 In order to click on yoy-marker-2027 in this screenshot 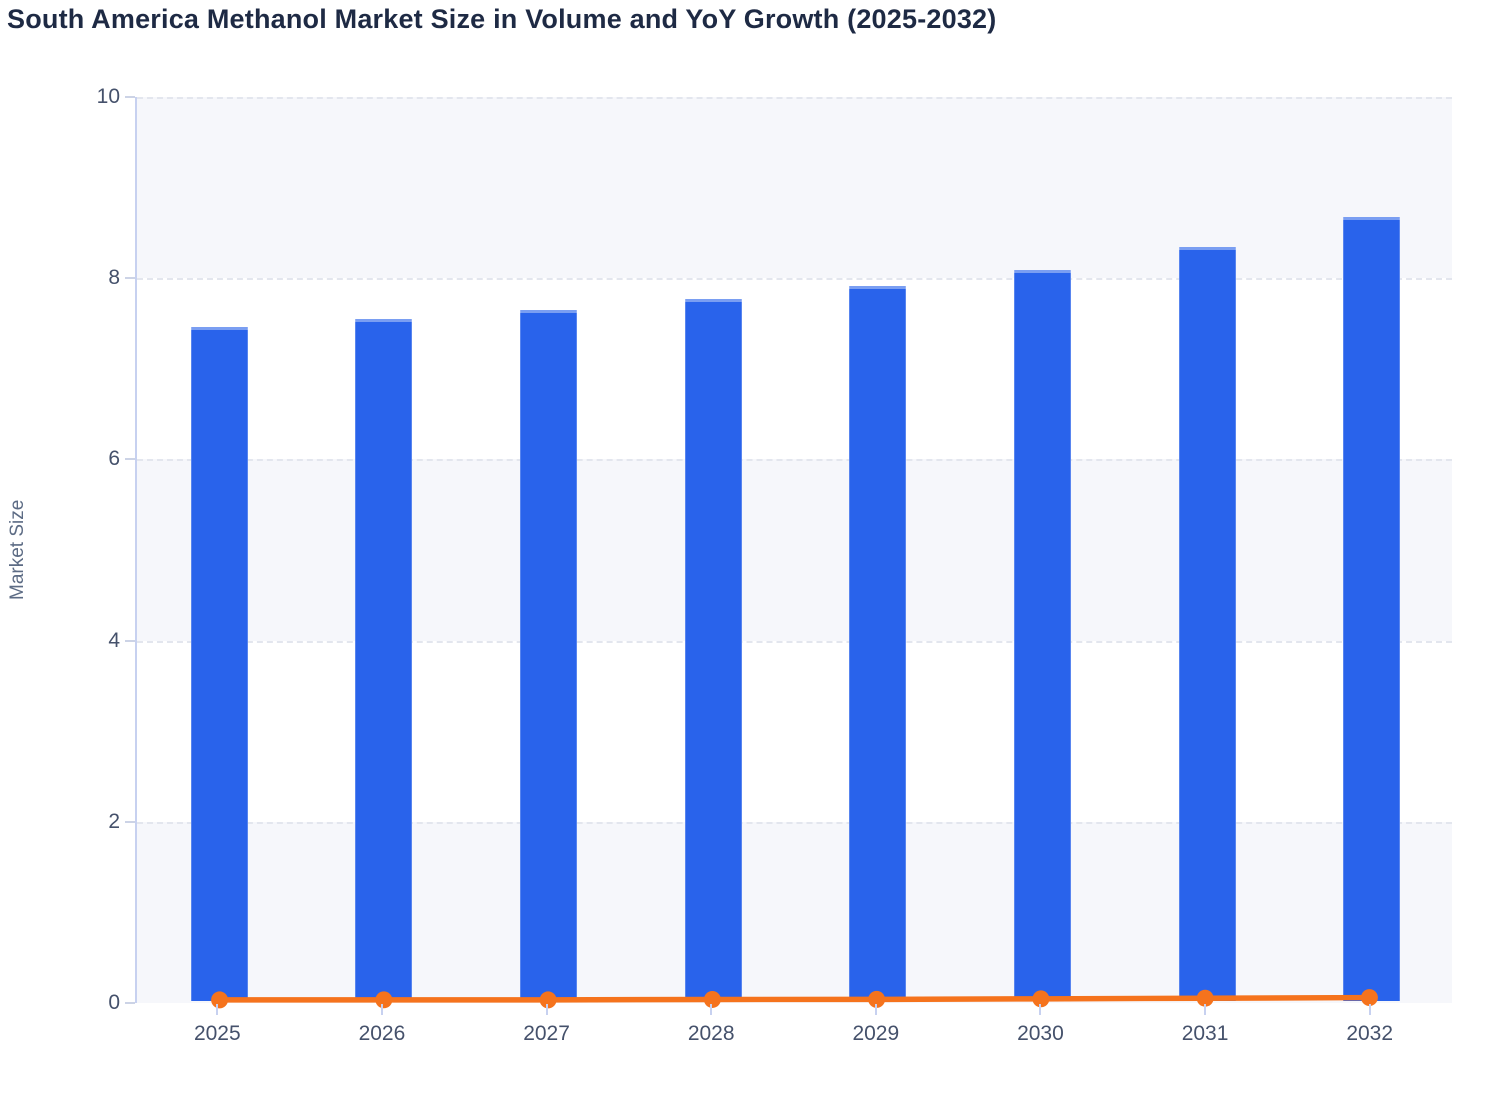, I will do `click(548, 1000)`.